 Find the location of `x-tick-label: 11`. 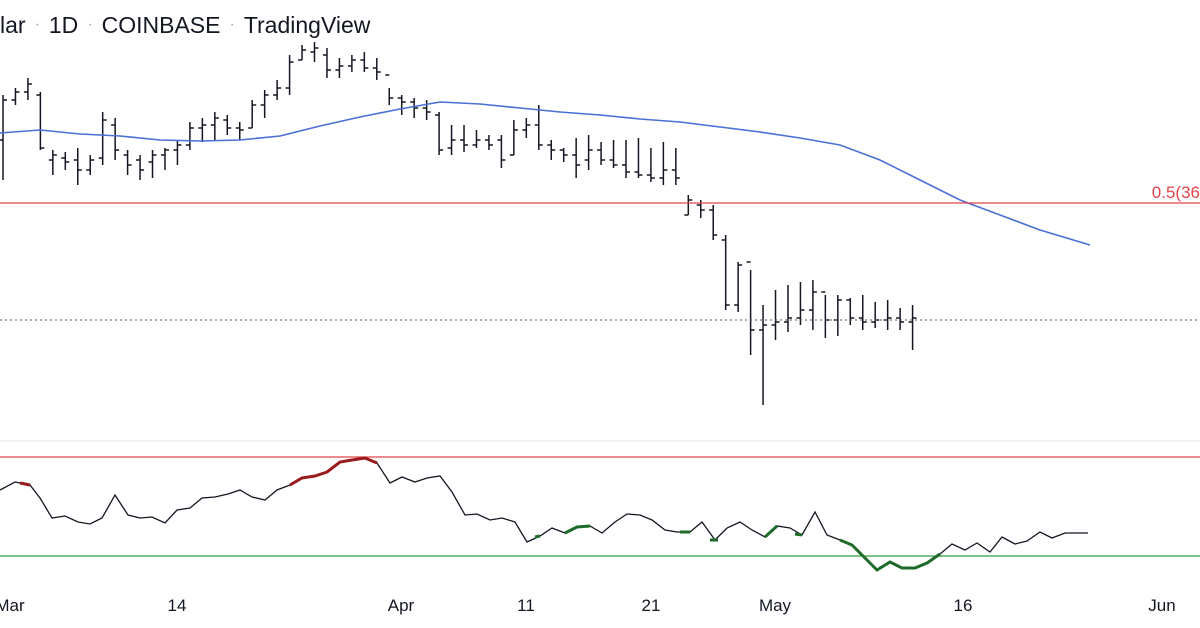

x-tick-label: 11 is located at coordinates (526, 605).